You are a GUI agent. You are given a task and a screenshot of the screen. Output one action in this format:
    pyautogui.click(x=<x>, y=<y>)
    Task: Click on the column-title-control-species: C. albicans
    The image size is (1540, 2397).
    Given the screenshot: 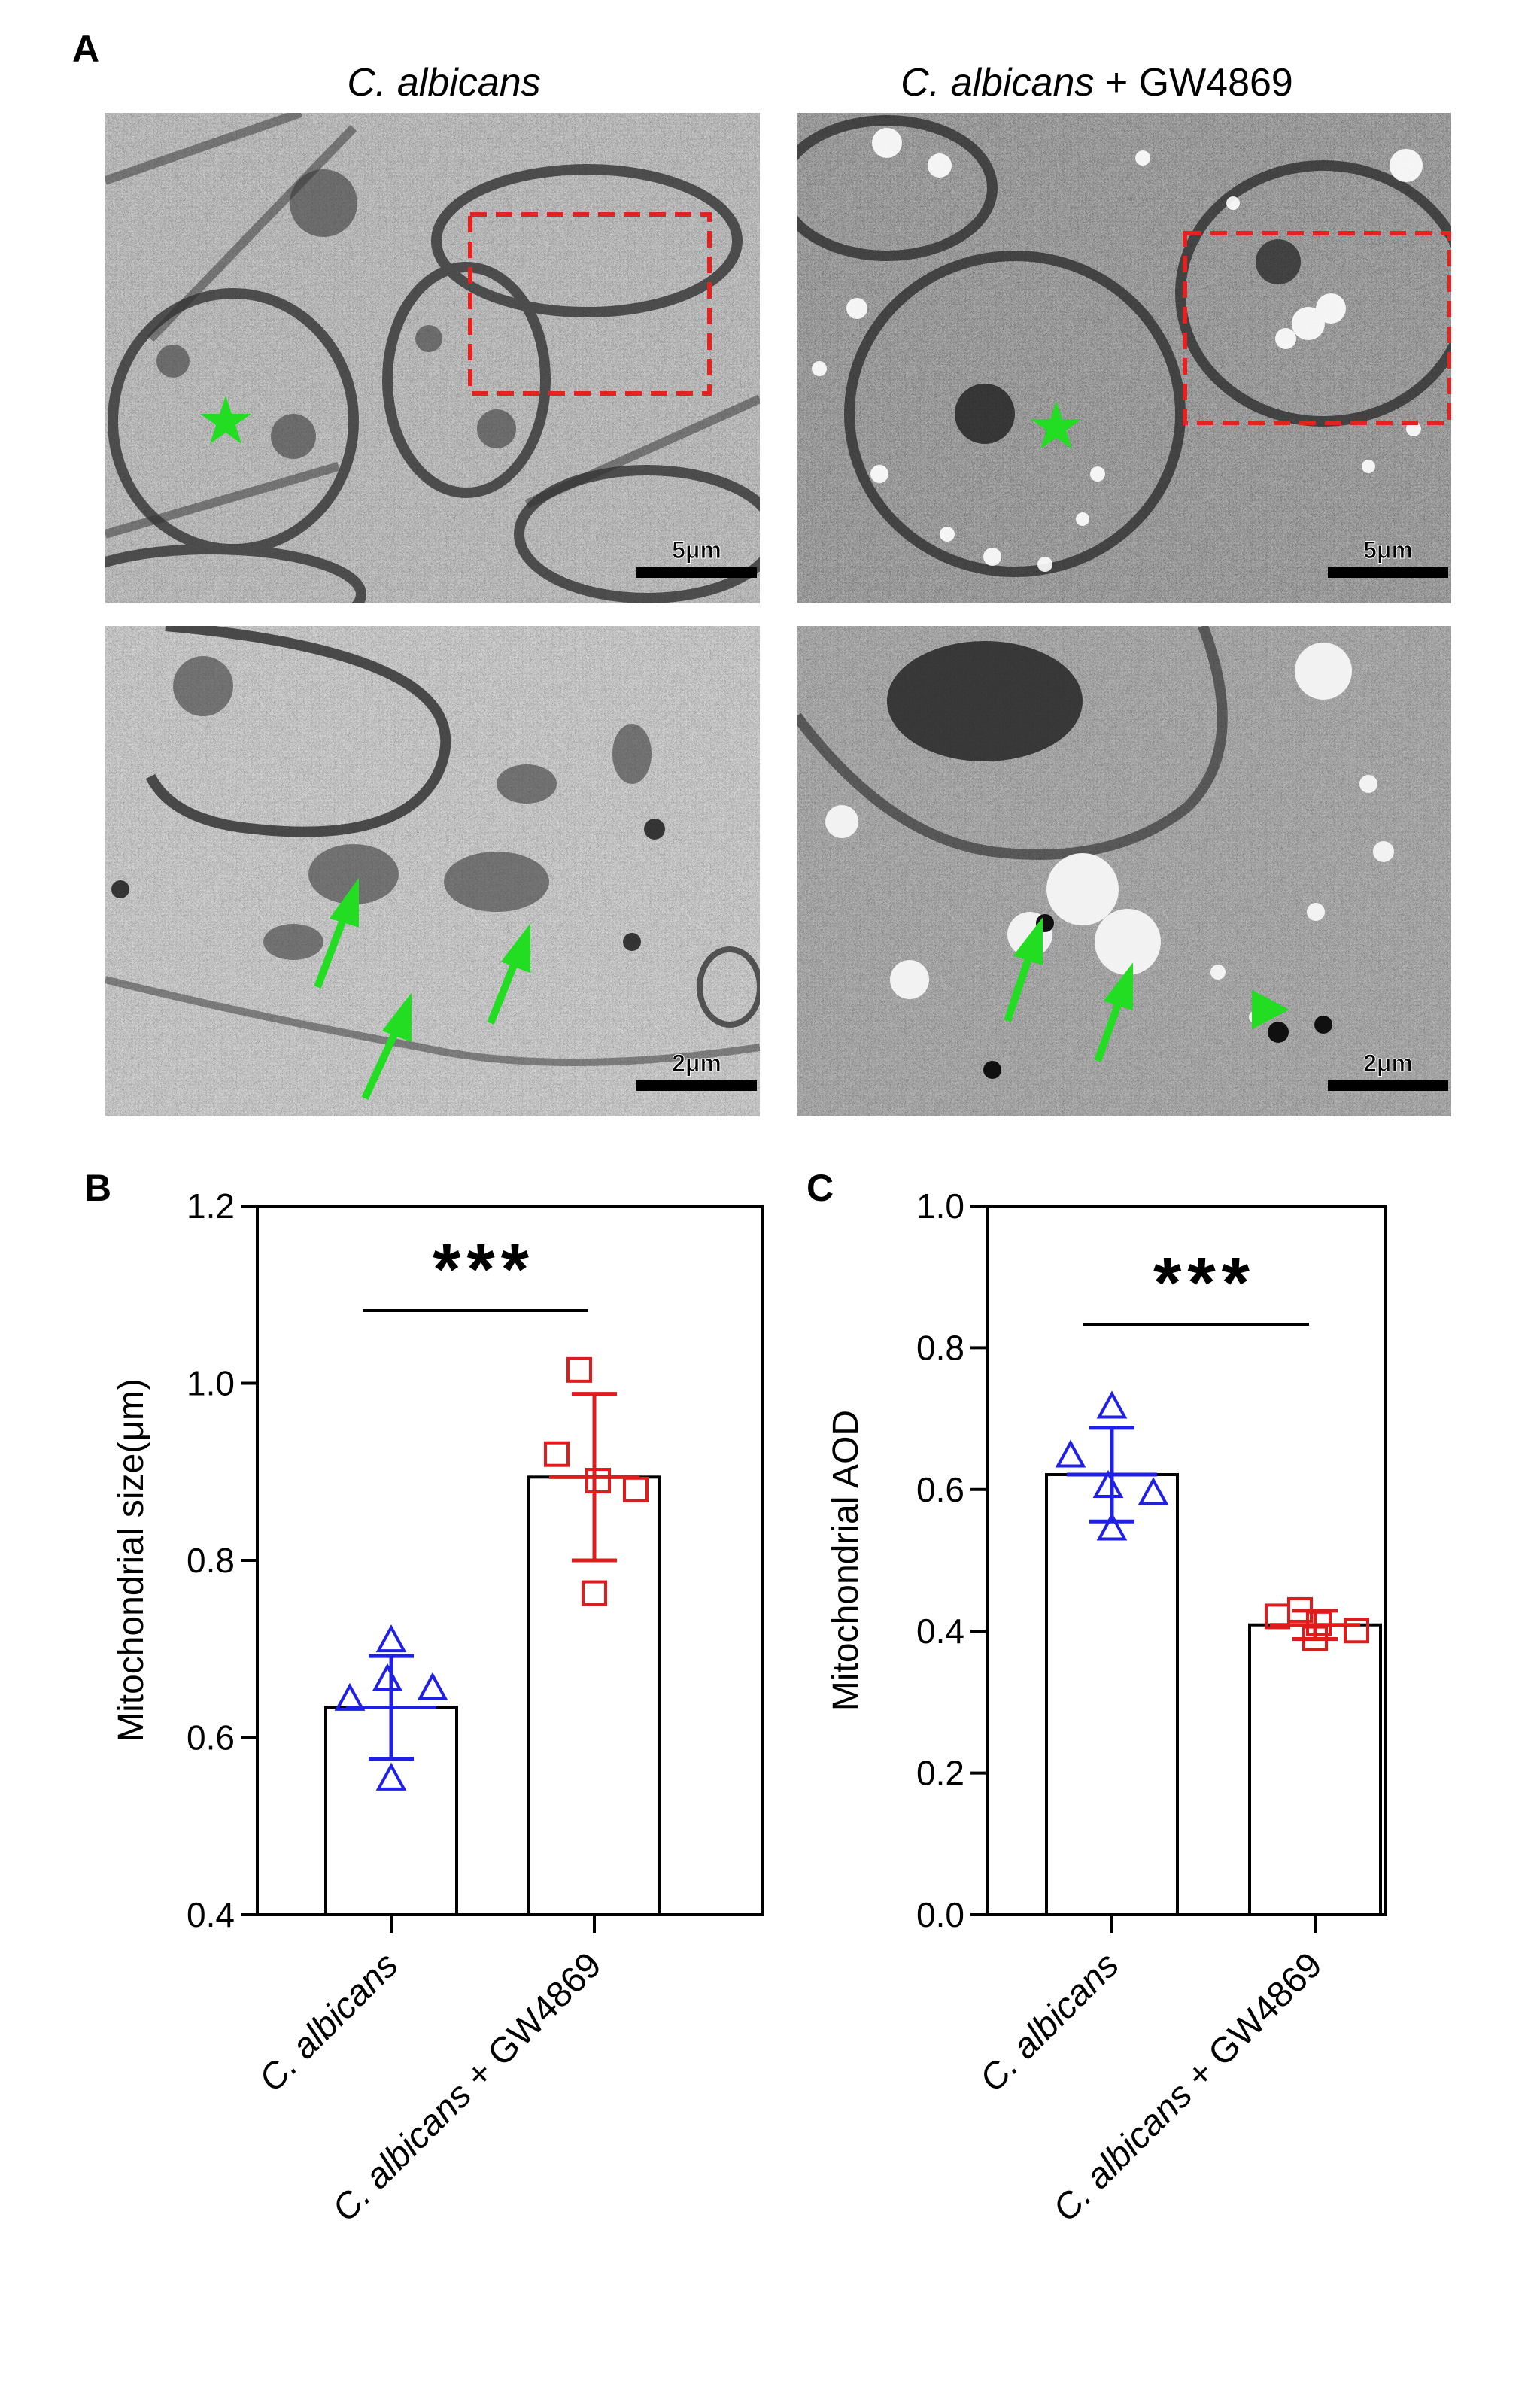 What is the action you would take?
    pyautogui.click(x=444, y=83)
    